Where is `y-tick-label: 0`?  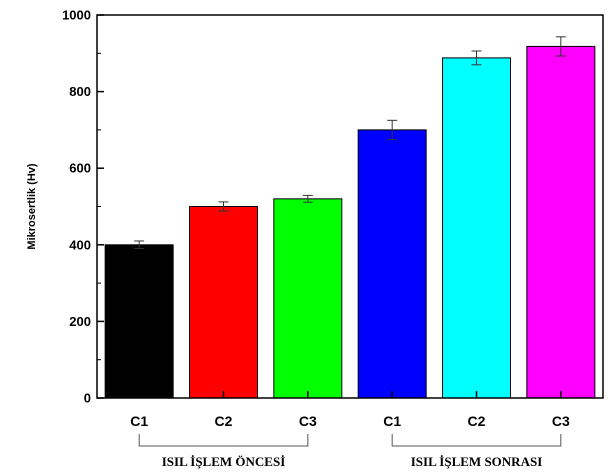
y-tick-label: 0 is located at coordinates (87, 398).